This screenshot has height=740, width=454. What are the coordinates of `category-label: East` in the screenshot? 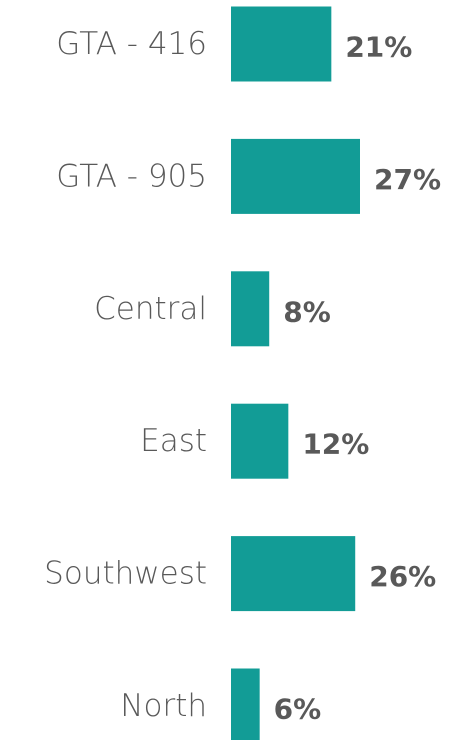 It's located at (173, 441).